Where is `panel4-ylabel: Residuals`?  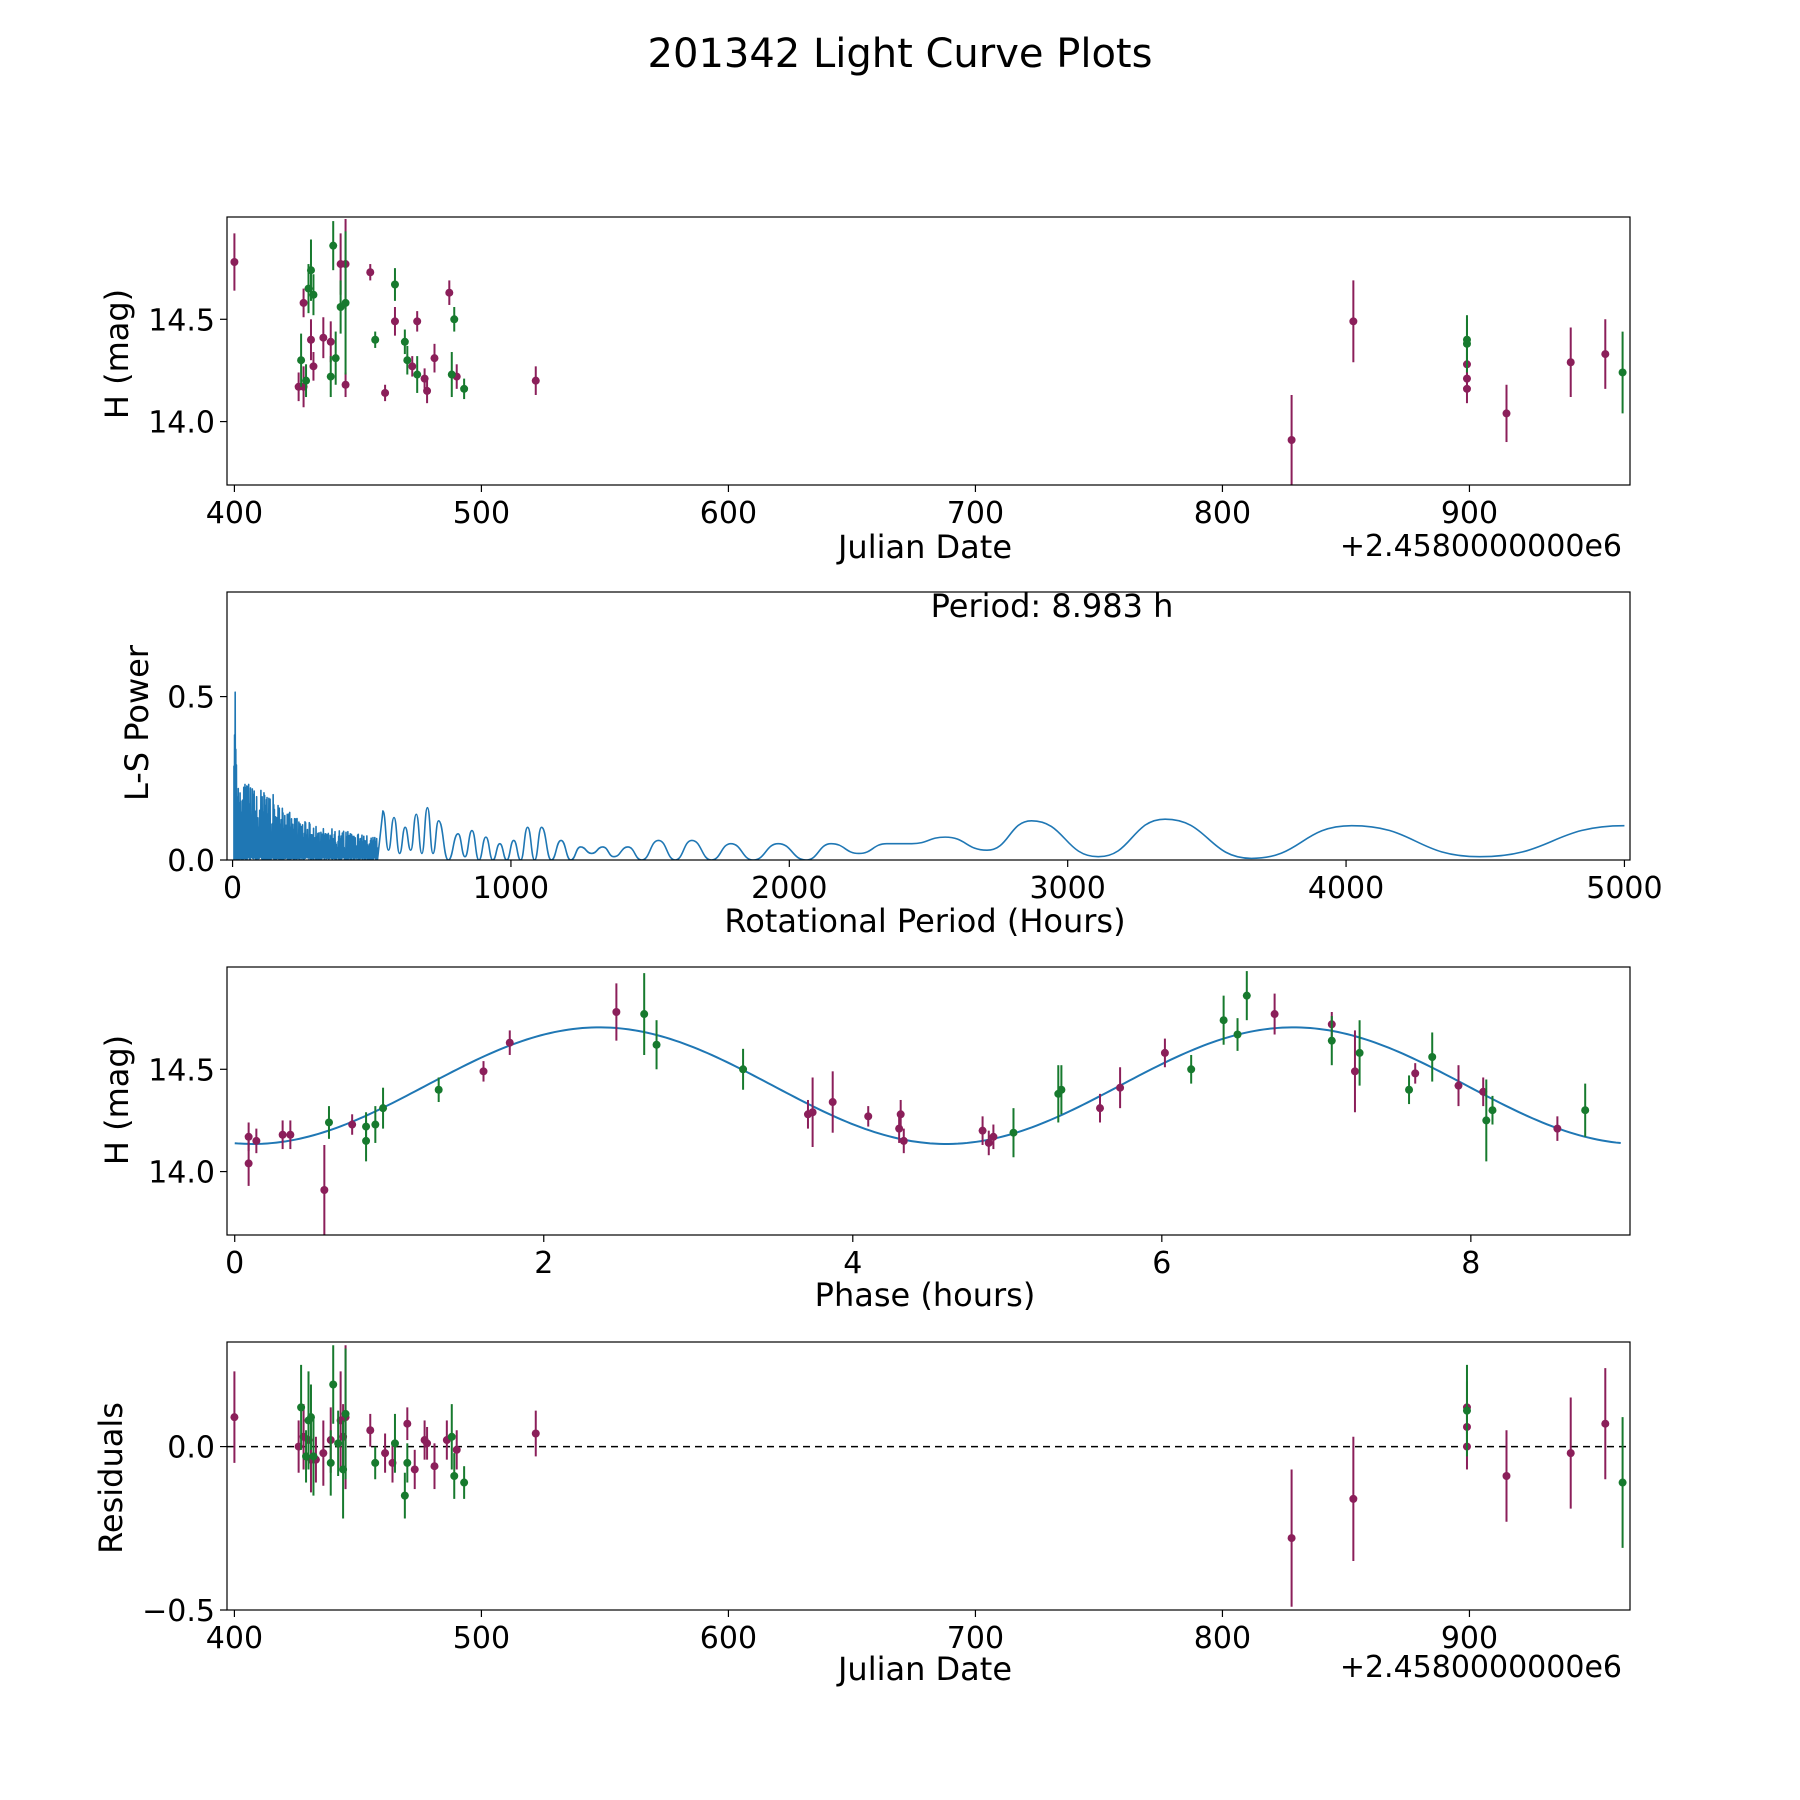
panel4-ylabel: Residuals is located at coordinates (111, 1478).